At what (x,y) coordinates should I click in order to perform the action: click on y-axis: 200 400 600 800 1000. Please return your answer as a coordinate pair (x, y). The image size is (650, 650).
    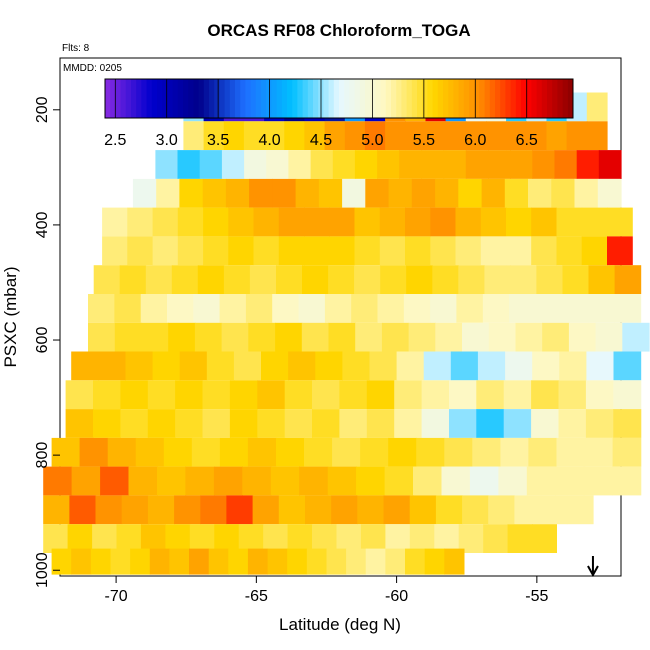
    Looking at the image, I should click on (47, 342).